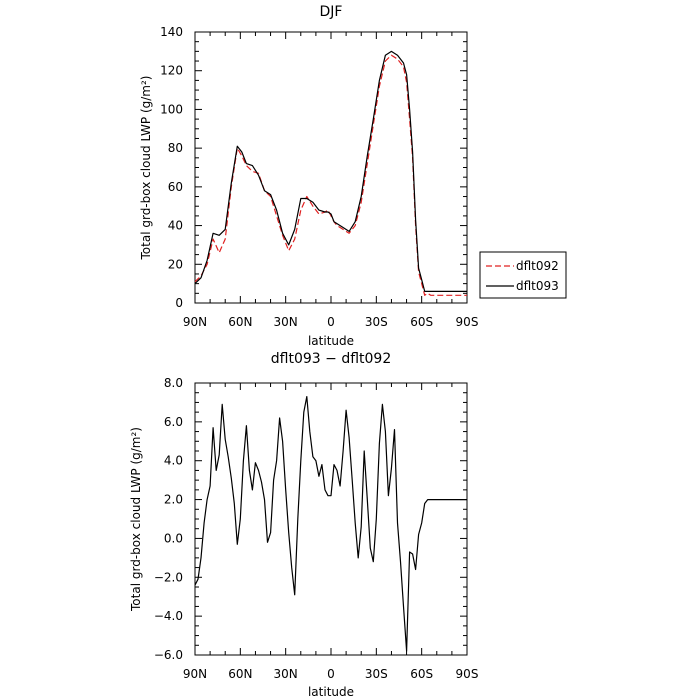 This screenshot has height=700, width=700. I want to click on y-tick-label: 80, so click(175, 148).